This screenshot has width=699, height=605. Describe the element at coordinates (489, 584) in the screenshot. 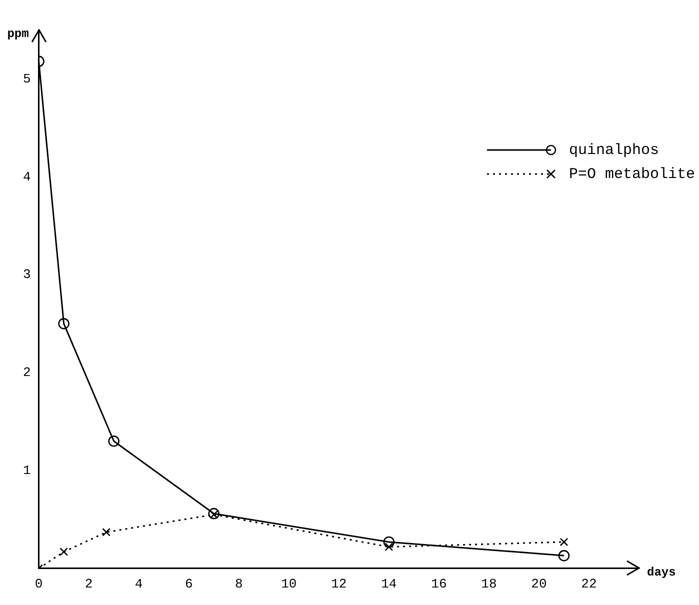

I see `x-tick-label: 18` at that location.